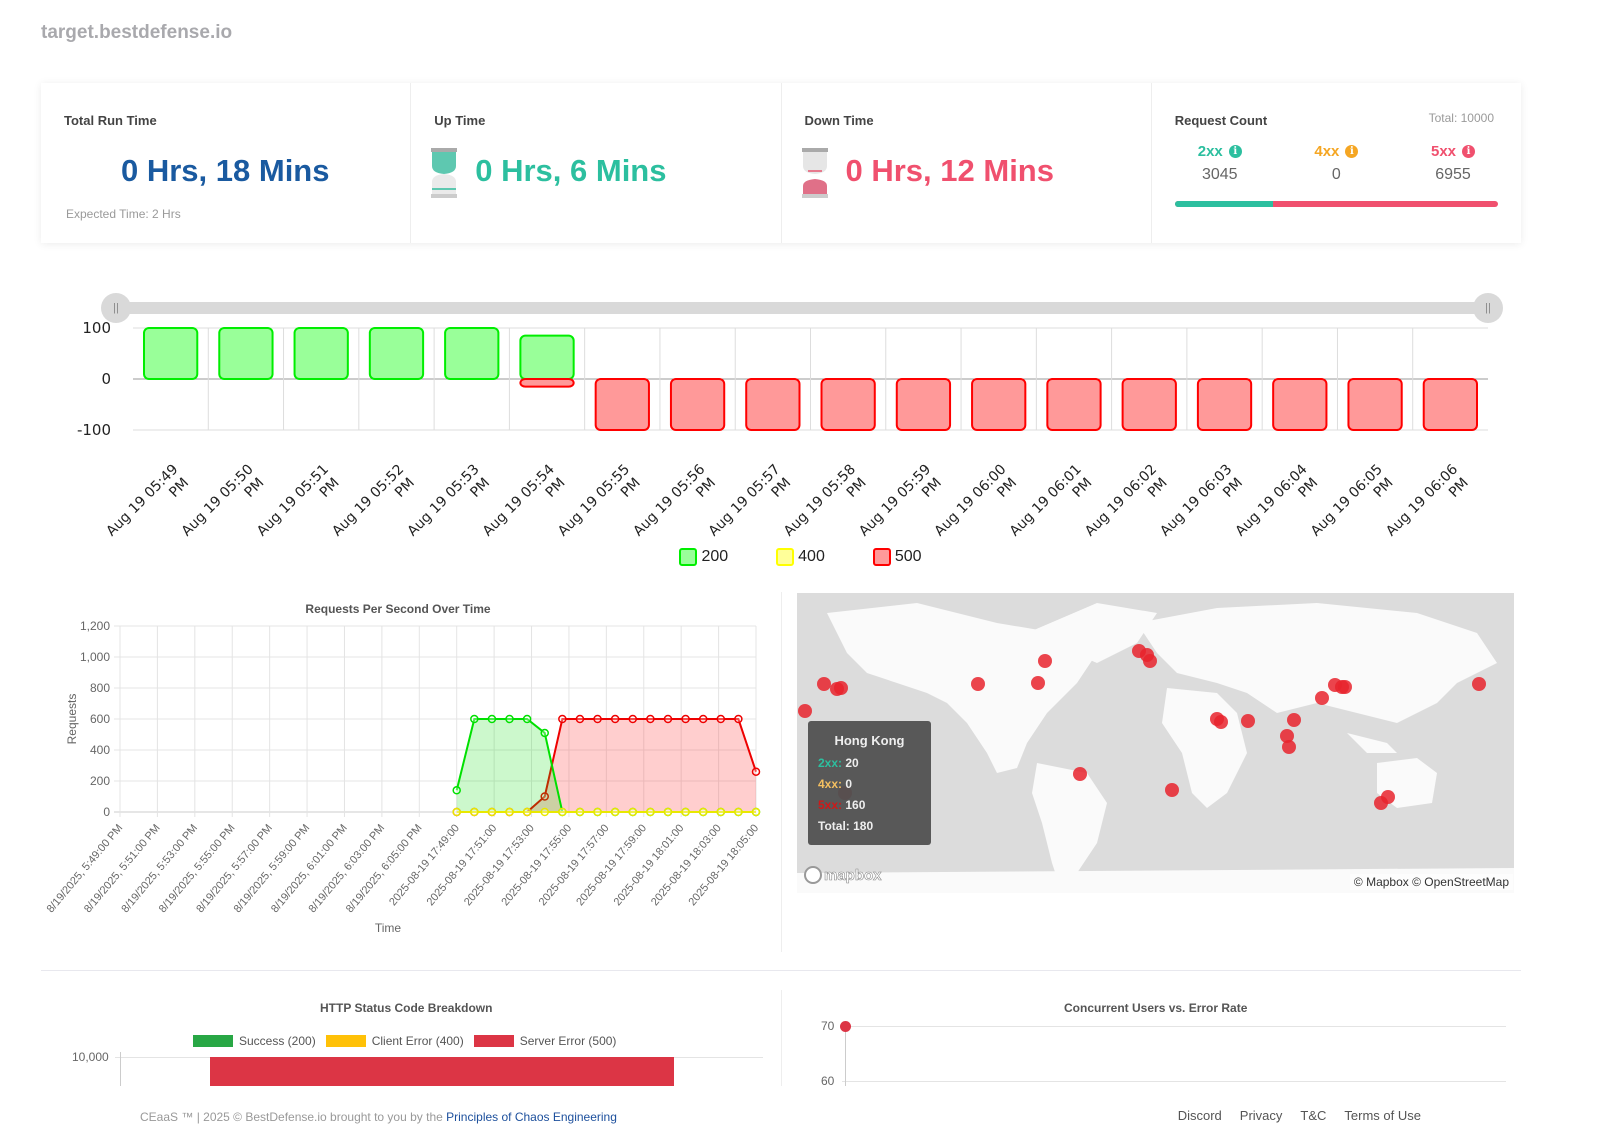 The height and width of the screenshot is (1140, 1601). I want to click on footer-link-discord: Discord, so click(1199, 1115).